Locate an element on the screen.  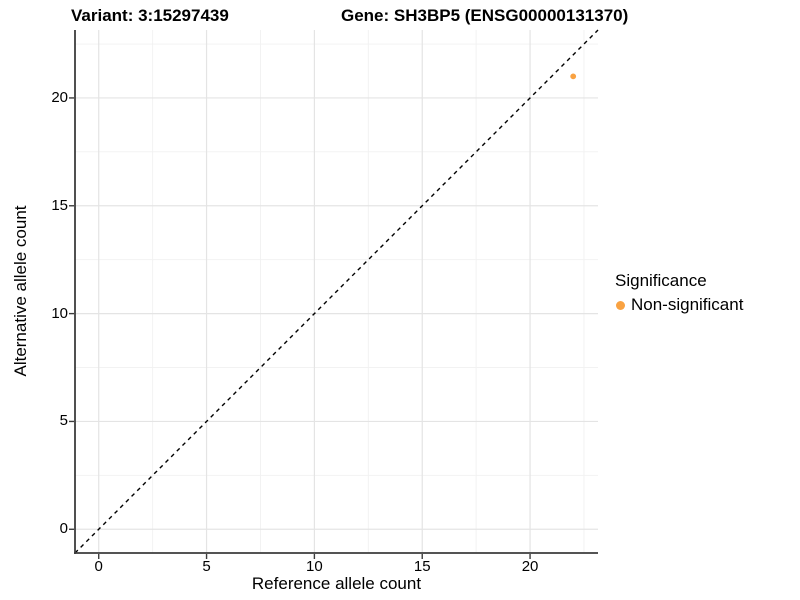
y-tick-label-5: 5 is located at coordinates (63, 421).